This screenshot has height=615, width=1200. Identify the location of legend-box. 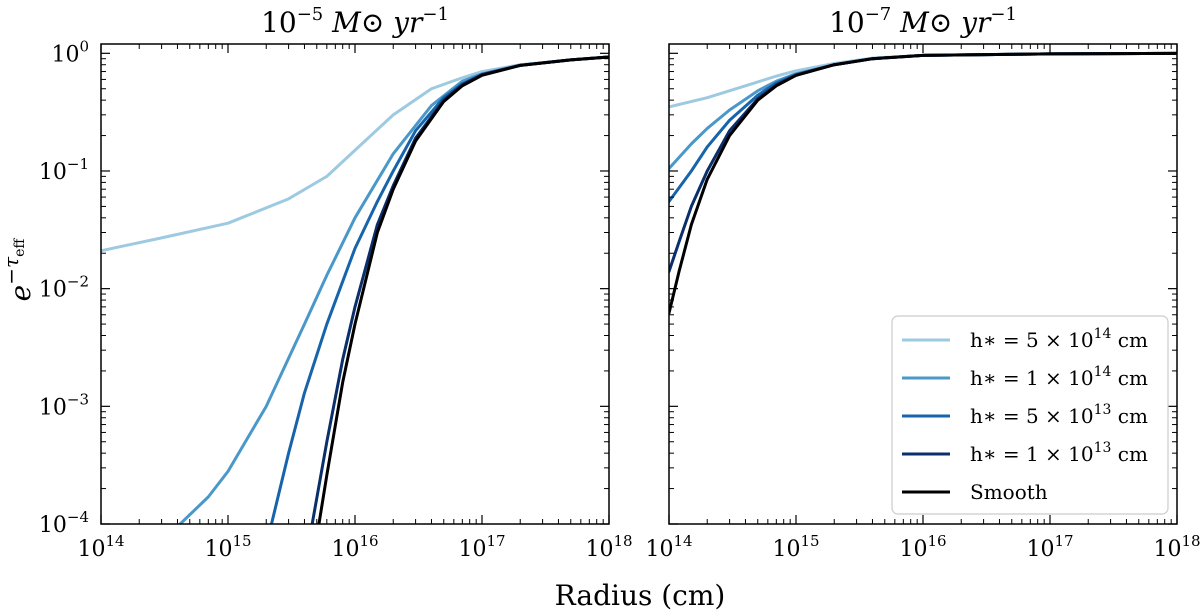
(1030, 415).